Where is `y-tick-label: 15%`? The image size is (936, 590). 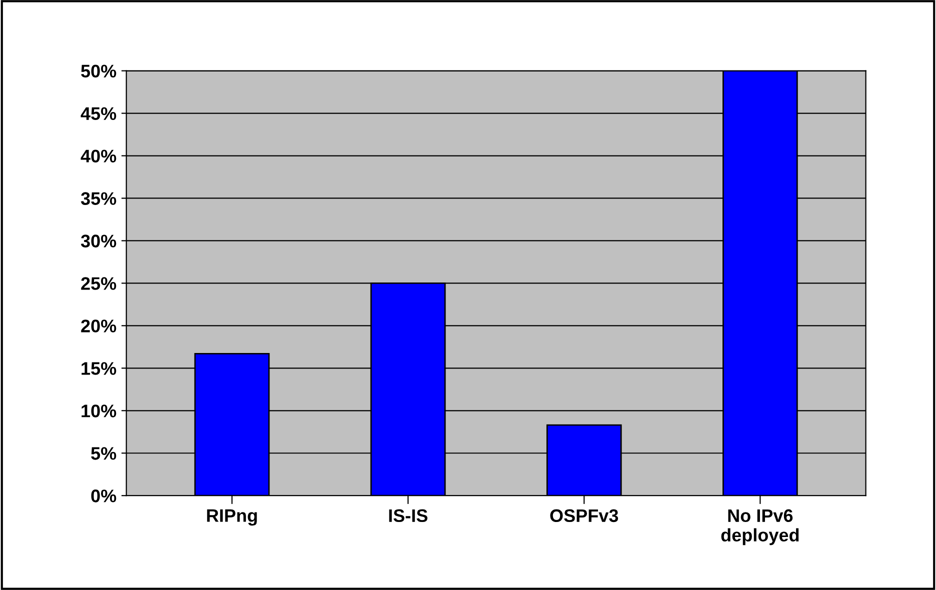 y-tick-label: 15% is located at coordinates (99, 368).